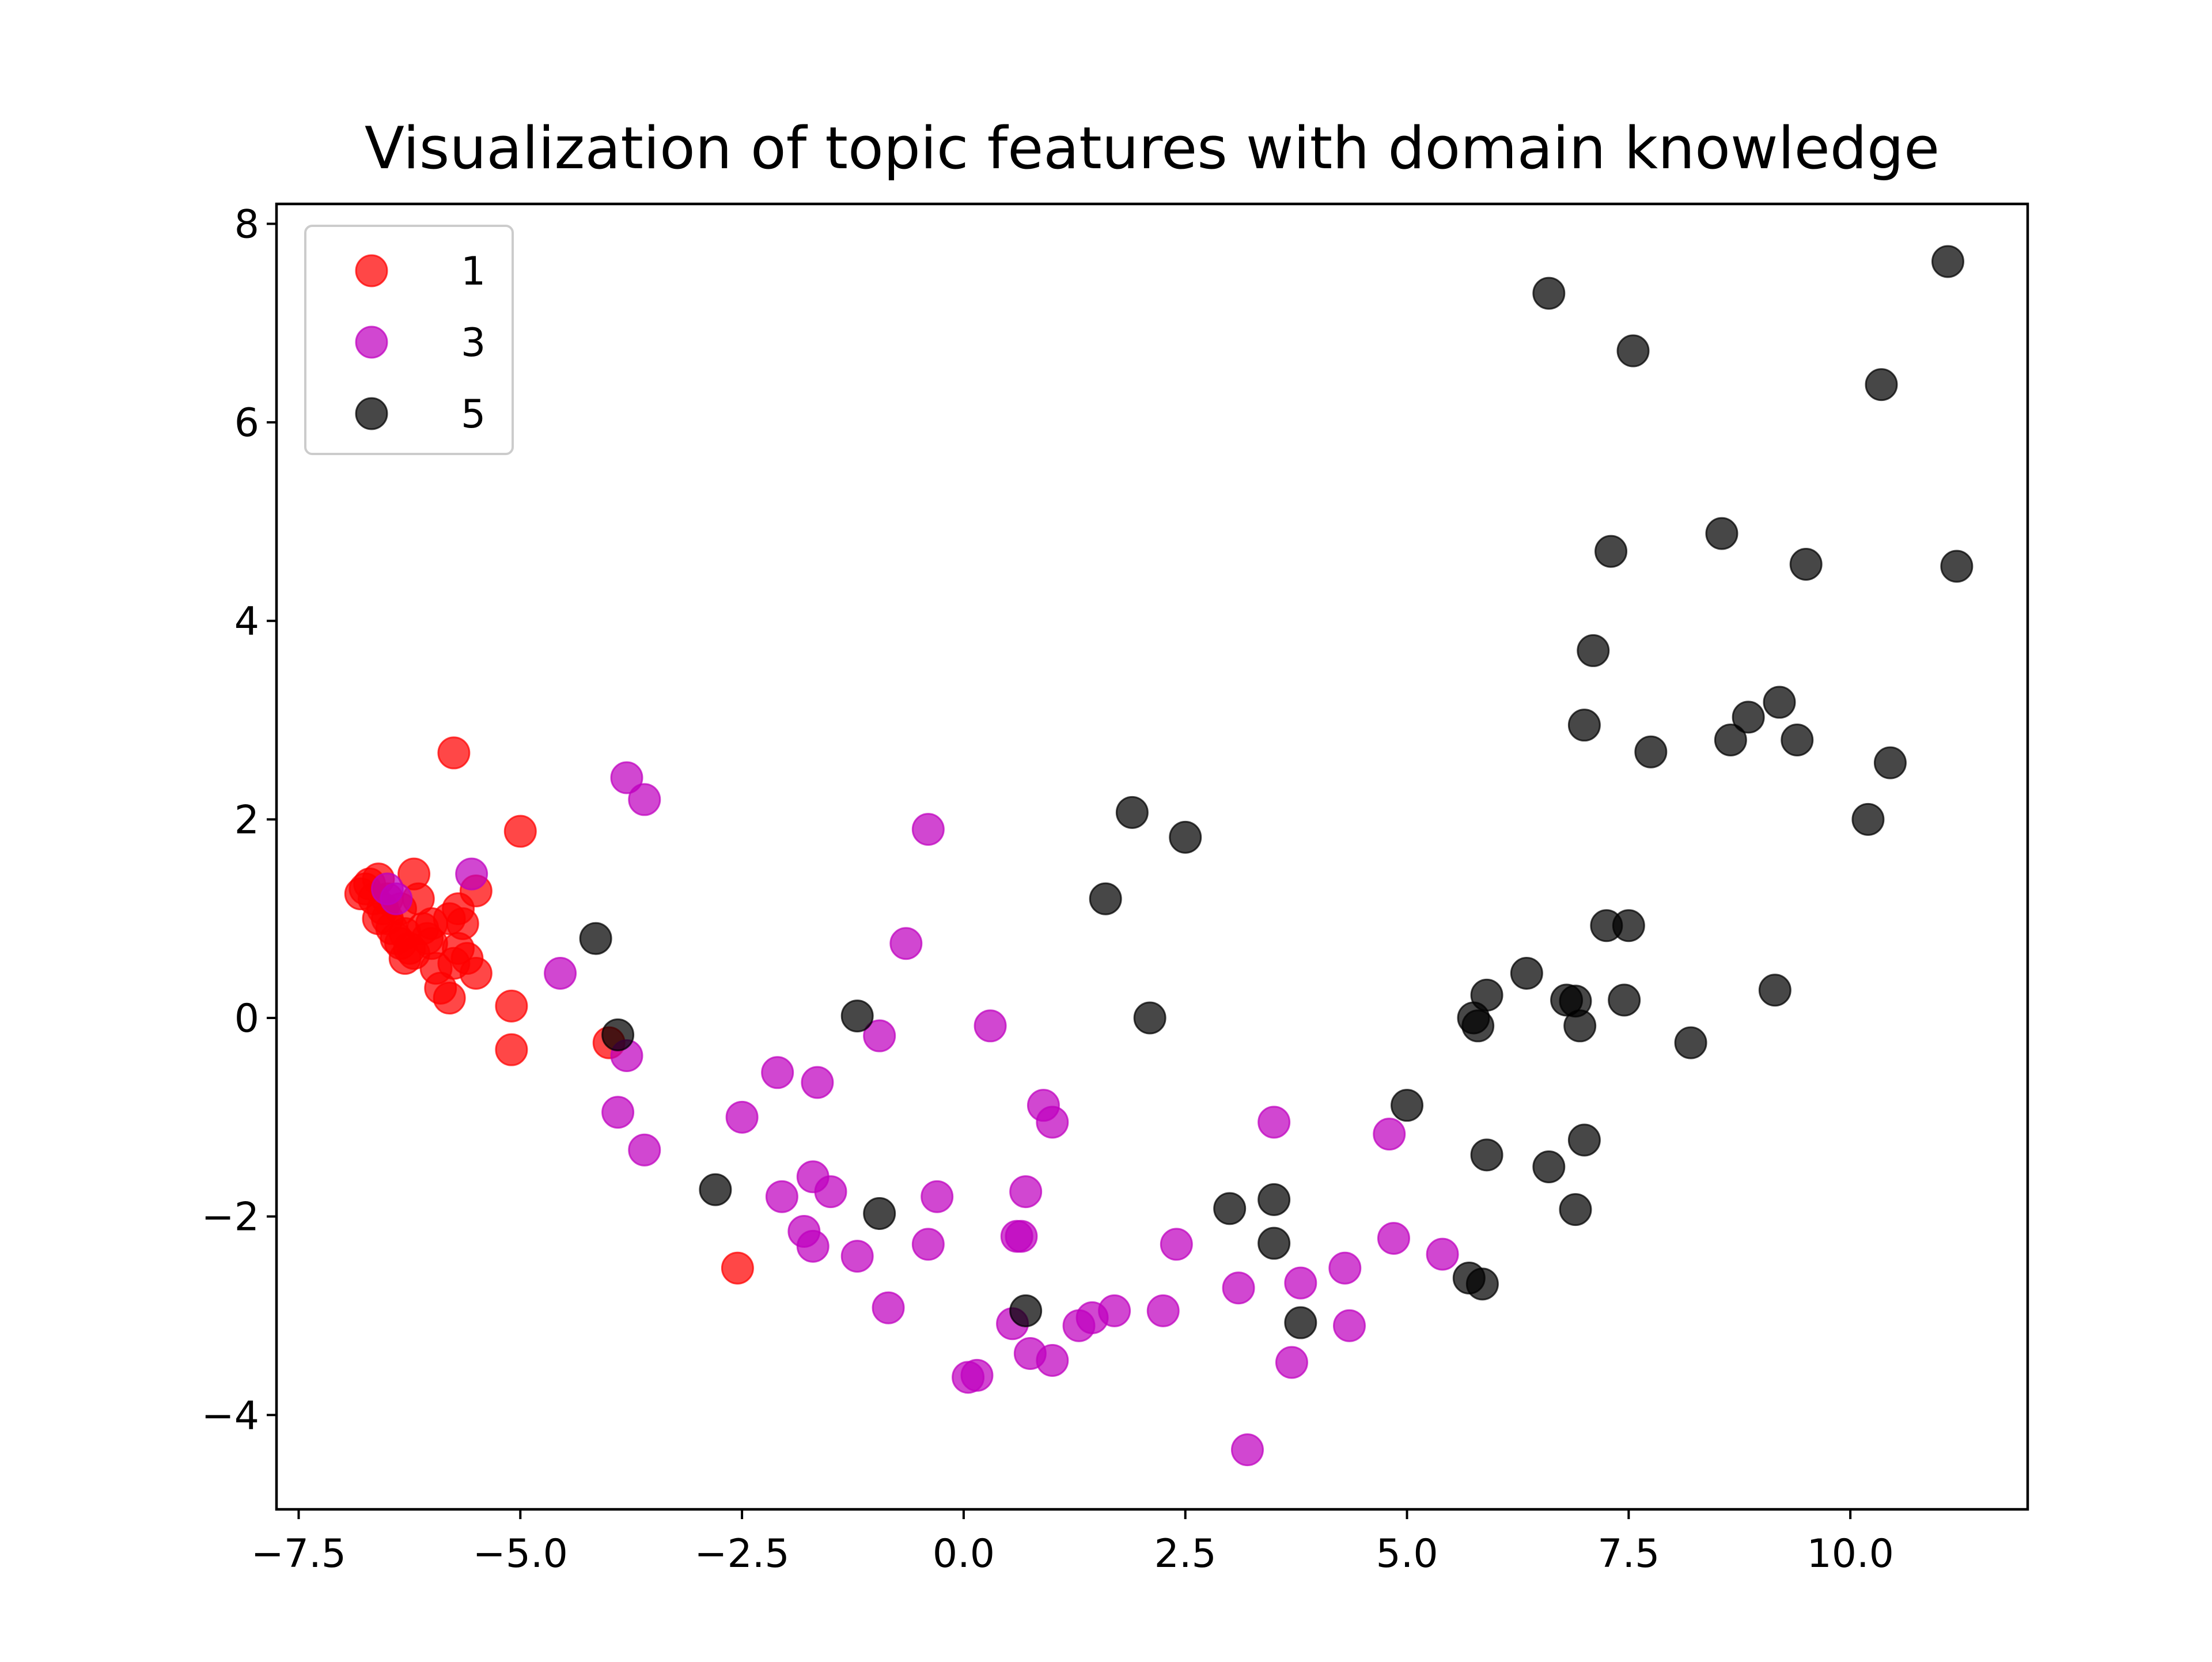  What do you see at coordinates (1849, 1554) in the screenshot?
I see `x-tick-label: 10.0` at bounding box center [1849, 1554].